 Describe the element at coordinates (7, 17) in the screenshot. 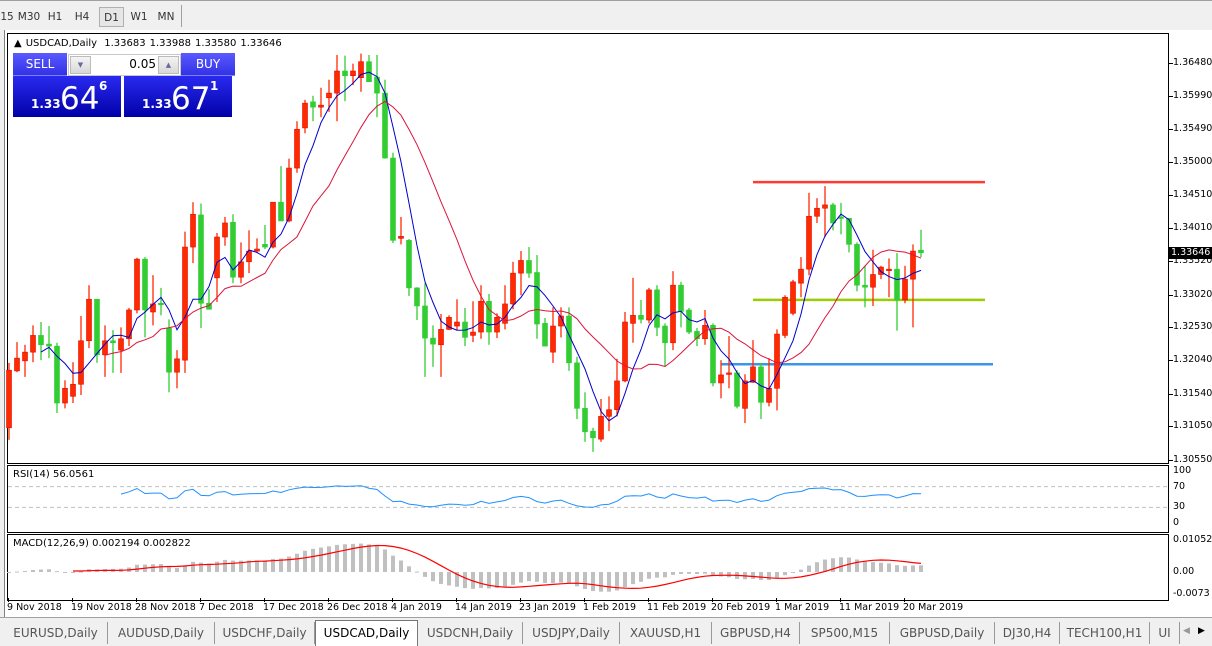

I see `tf-m15-button: 15` at that location.